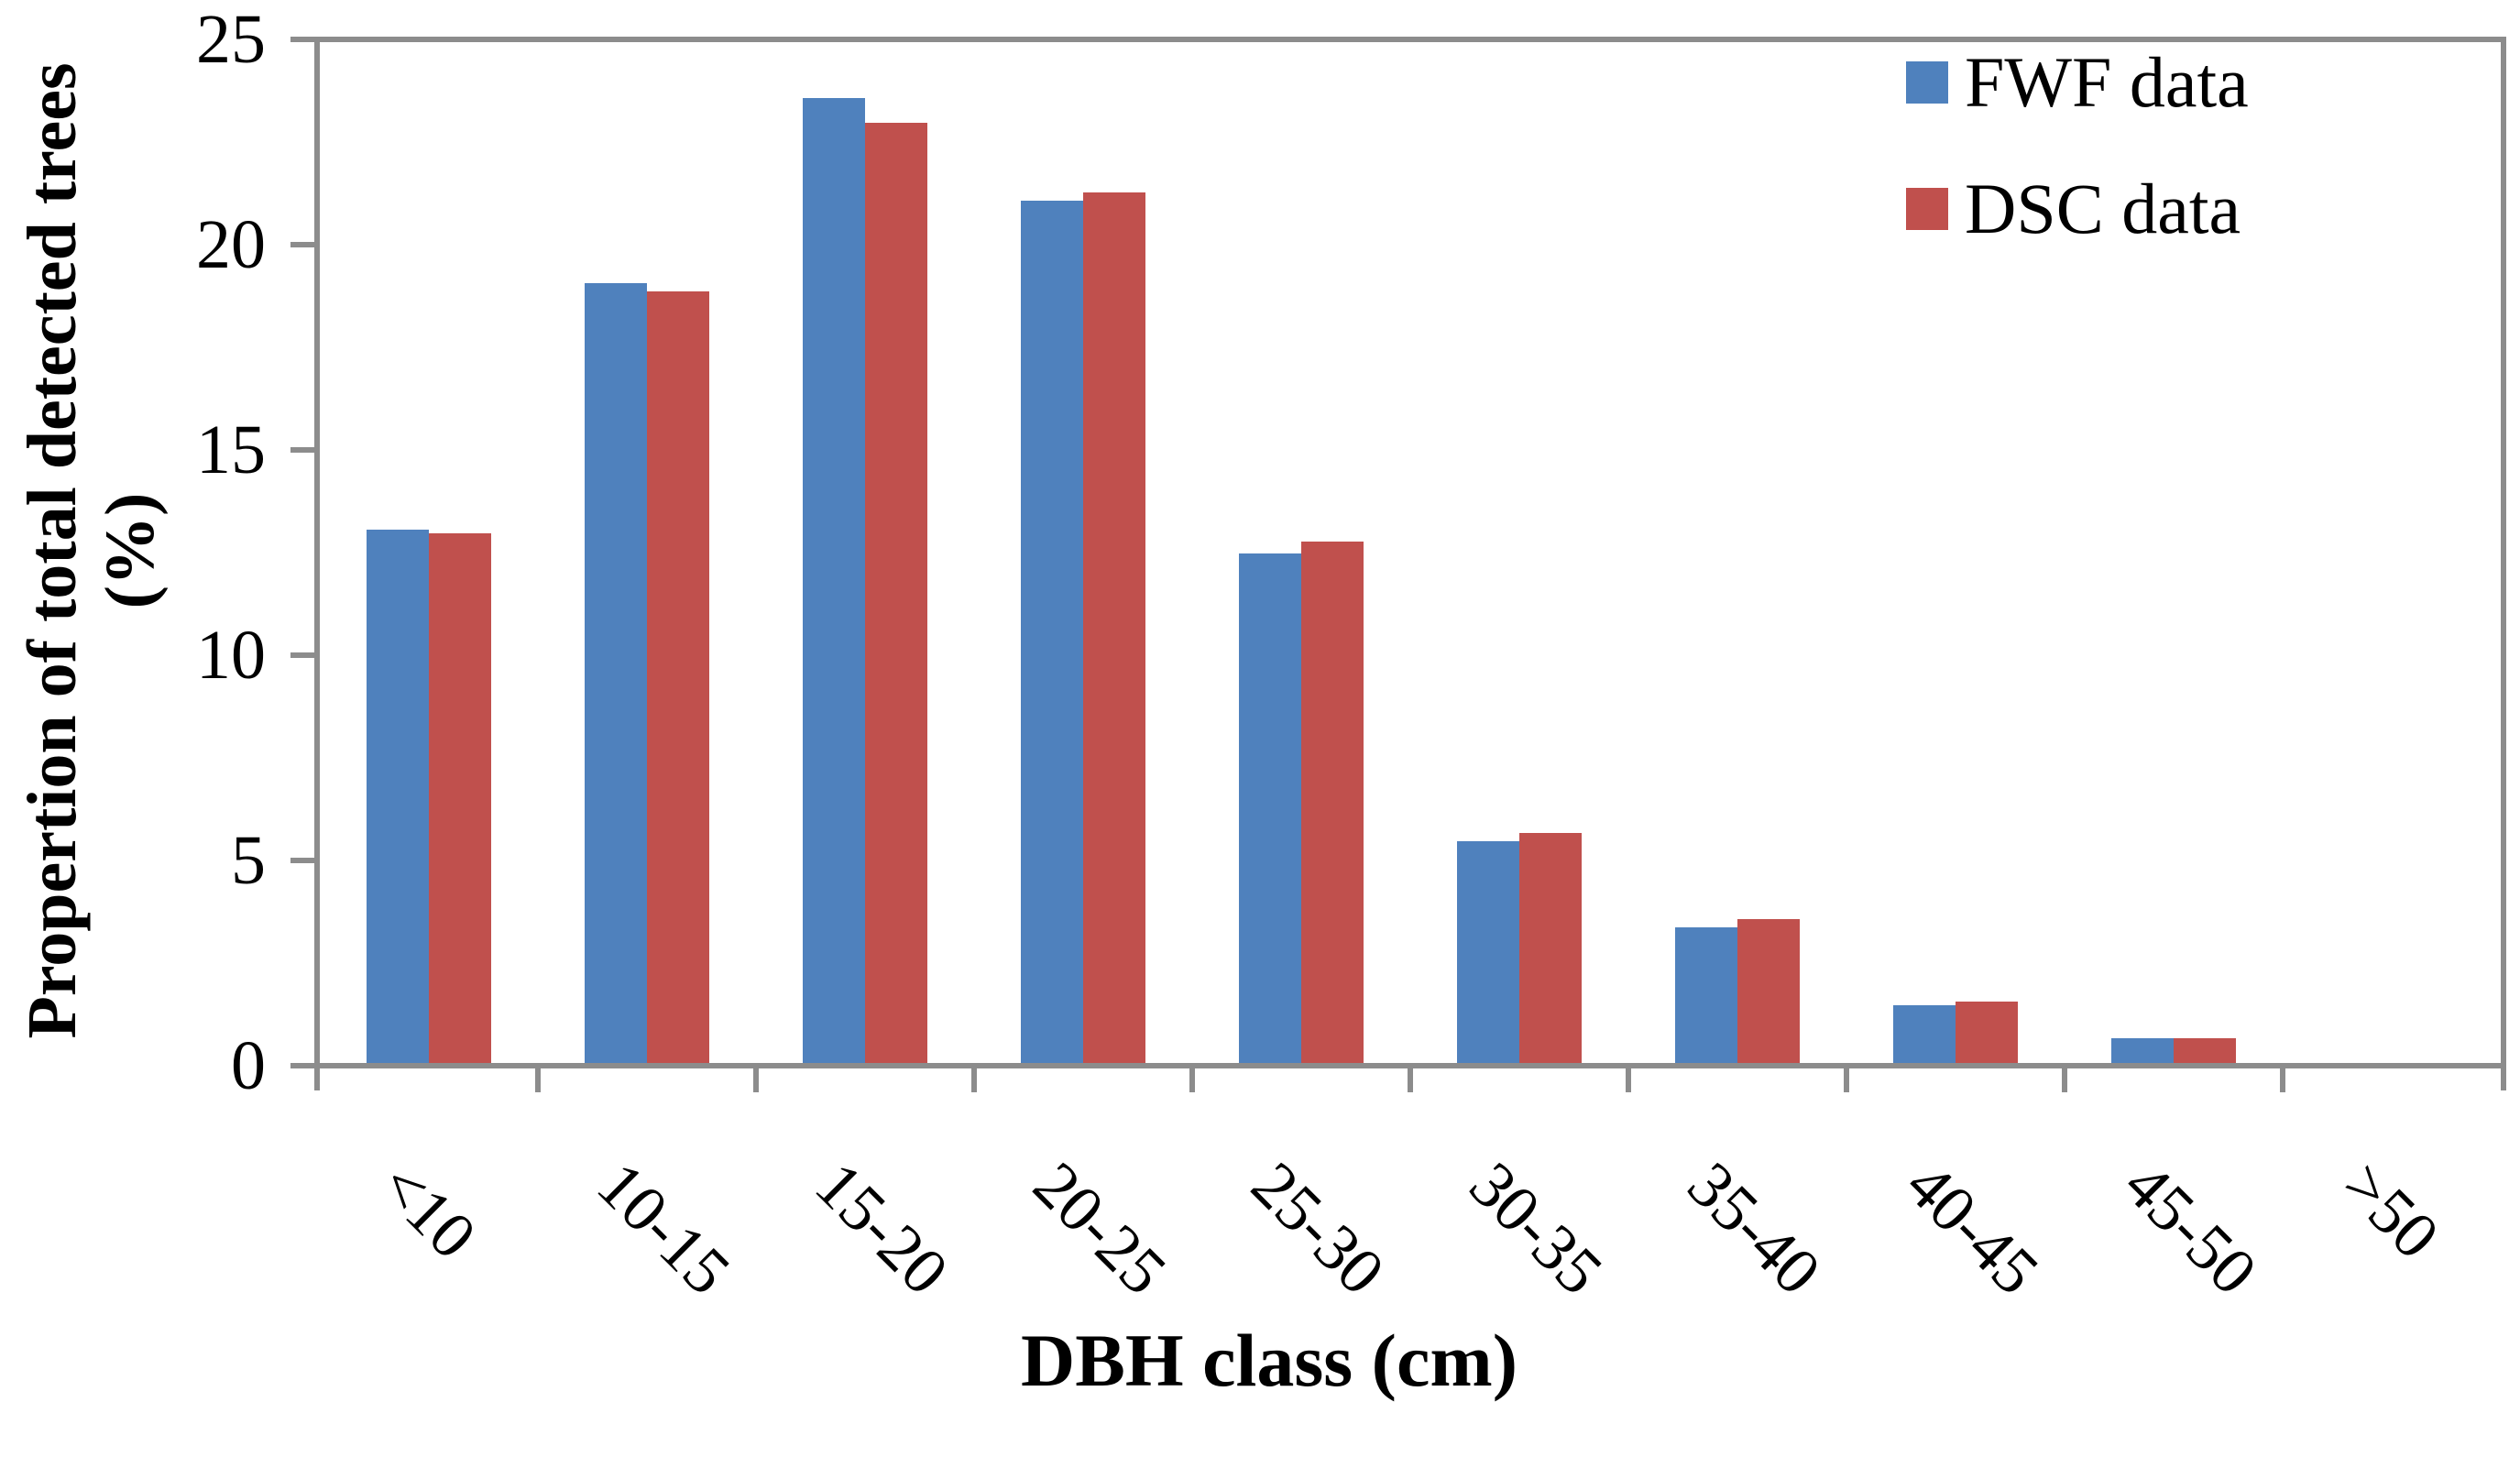  What do you see at coordinates (882, 1228) in the screenshot?
I see `x-tick-label: 15-20` at bounding box center [882, 1228].